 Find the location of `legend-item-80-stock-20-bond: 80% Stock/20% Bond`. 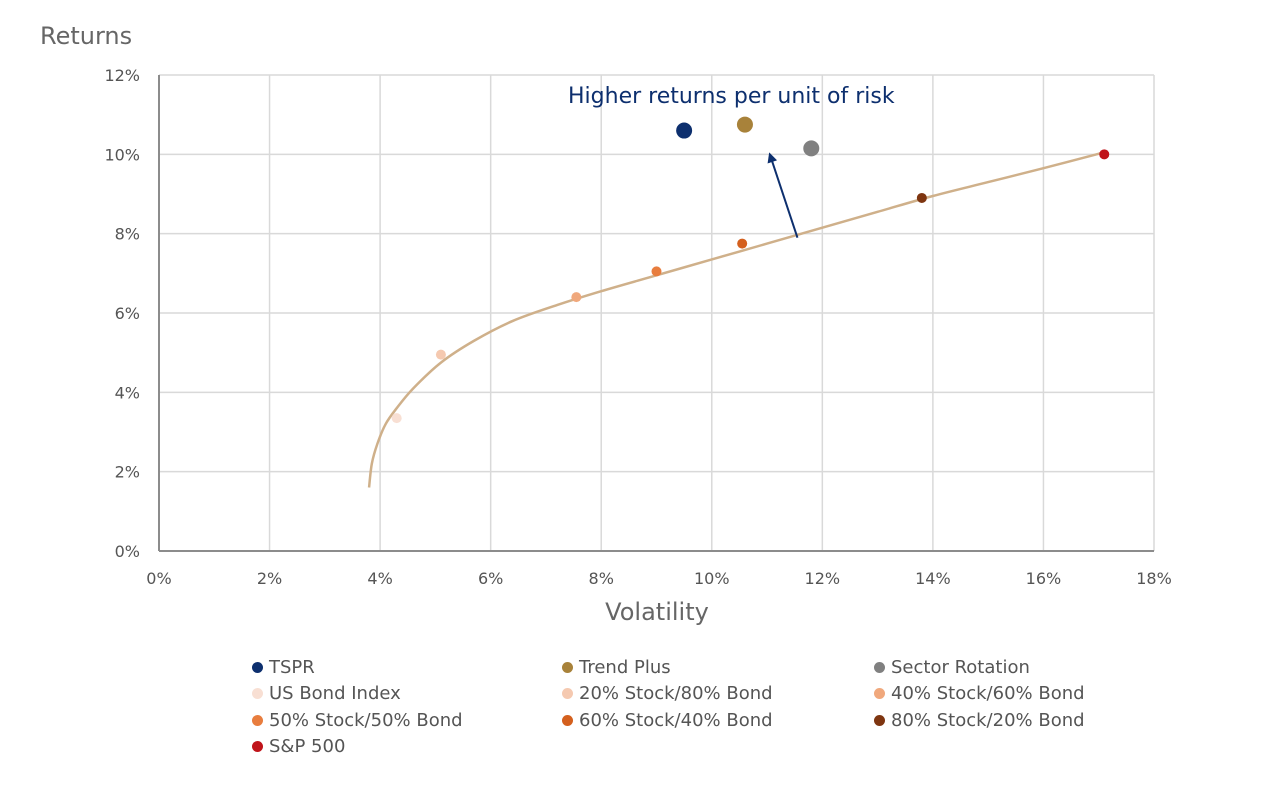

legend-item-80-stock-20-bond: 80% Stock/20% Bond is located at coordinates (1003, 720).